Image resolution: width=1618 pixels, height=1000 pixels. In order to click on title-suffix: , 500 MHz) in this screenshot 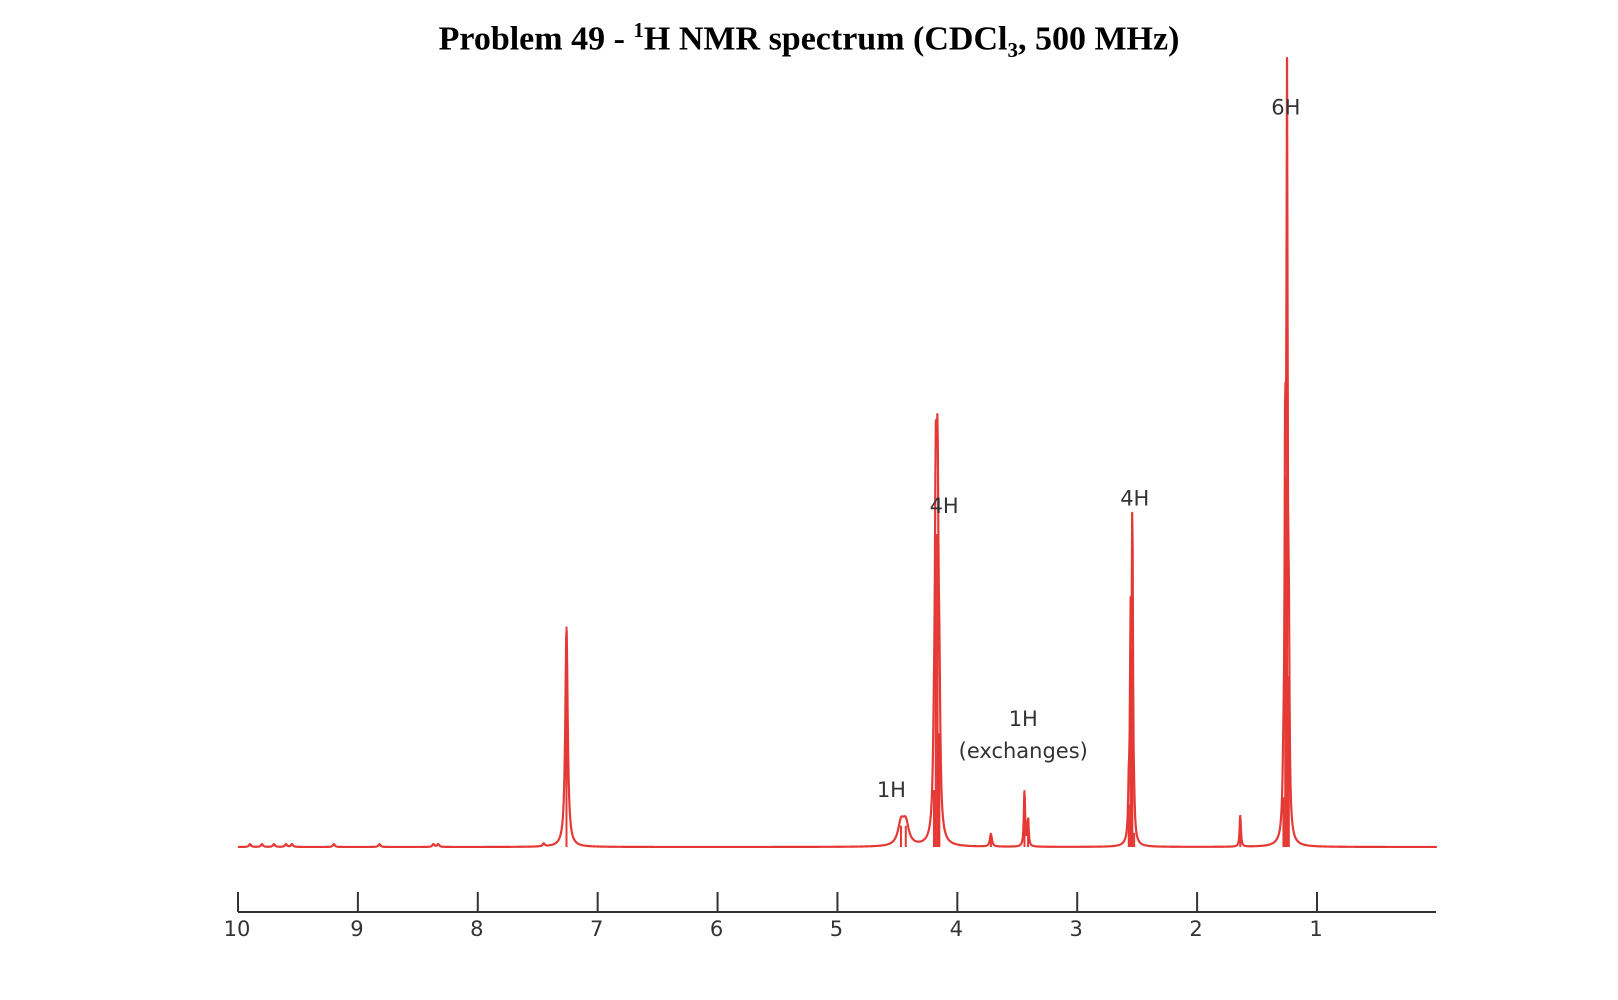, I will do `click(1098, 39)`.